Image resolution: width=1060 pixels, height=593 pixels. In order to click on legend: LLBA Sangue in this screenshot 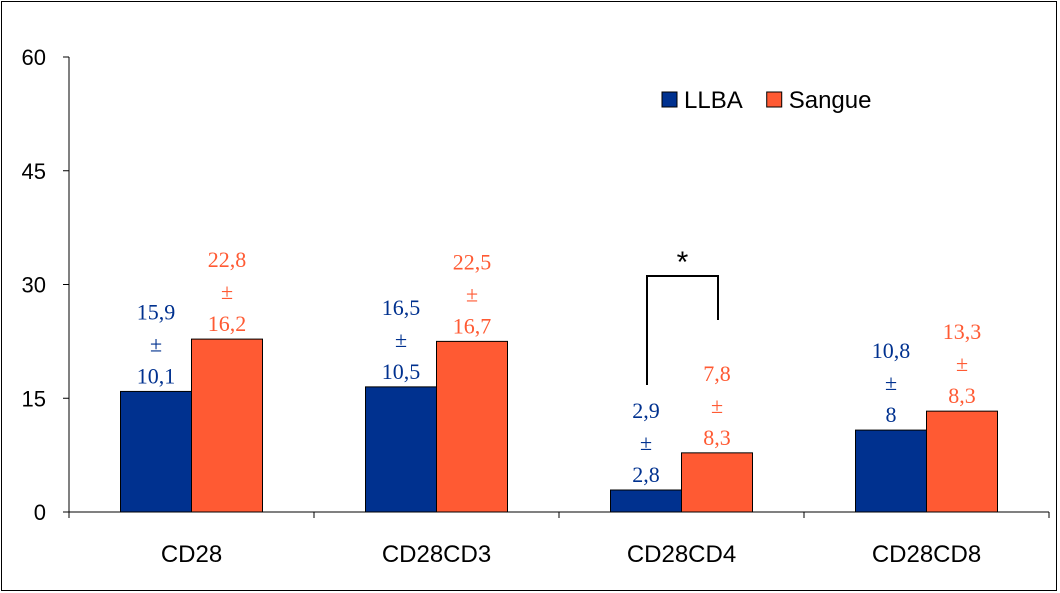, I will do `click(766, 100)`.